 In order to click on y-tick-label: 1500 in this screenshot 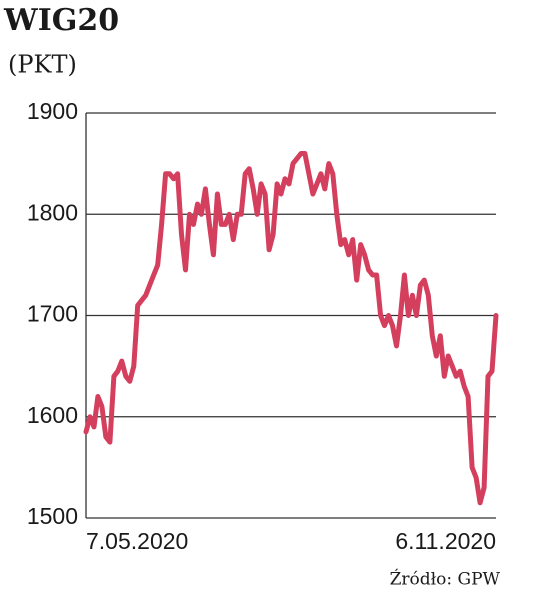, I will do `click(52, 516)`.